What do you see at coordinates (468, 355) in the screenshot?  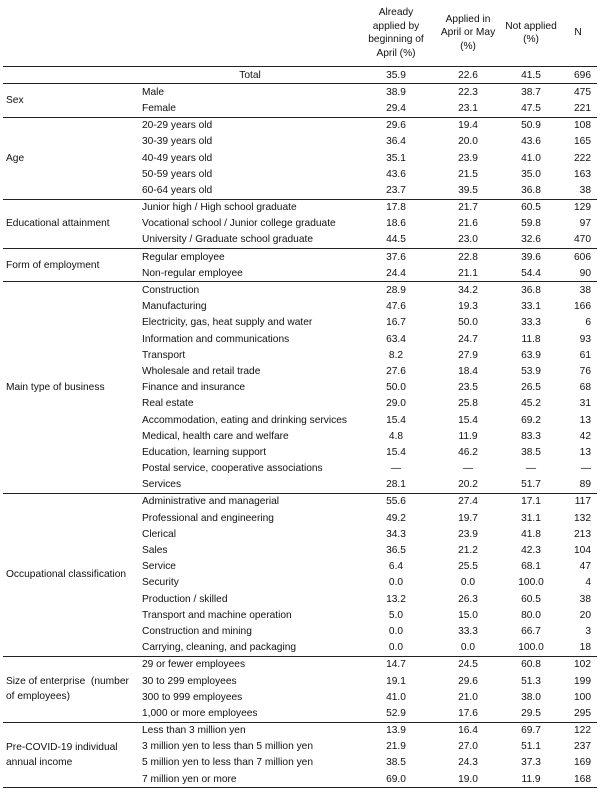 I see `applied-april-may-value: 27.9` at bounding box center [468, 355].